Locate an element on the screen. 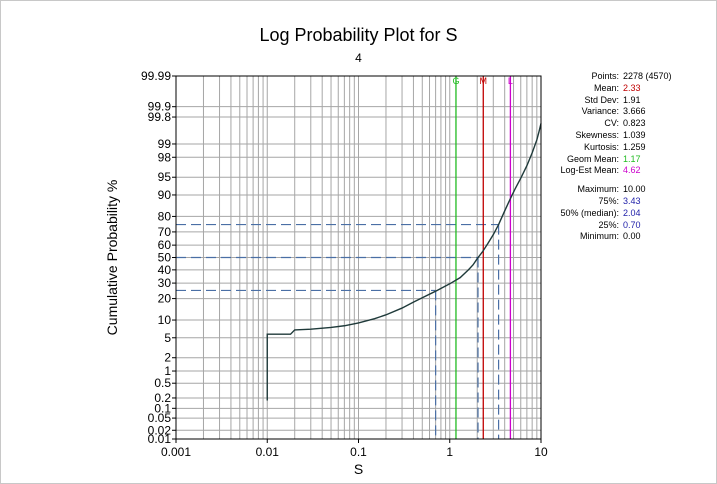 This screenshot has height=484, width=717. y-tick-label: 0.2 is located at coordinates (162, 398).